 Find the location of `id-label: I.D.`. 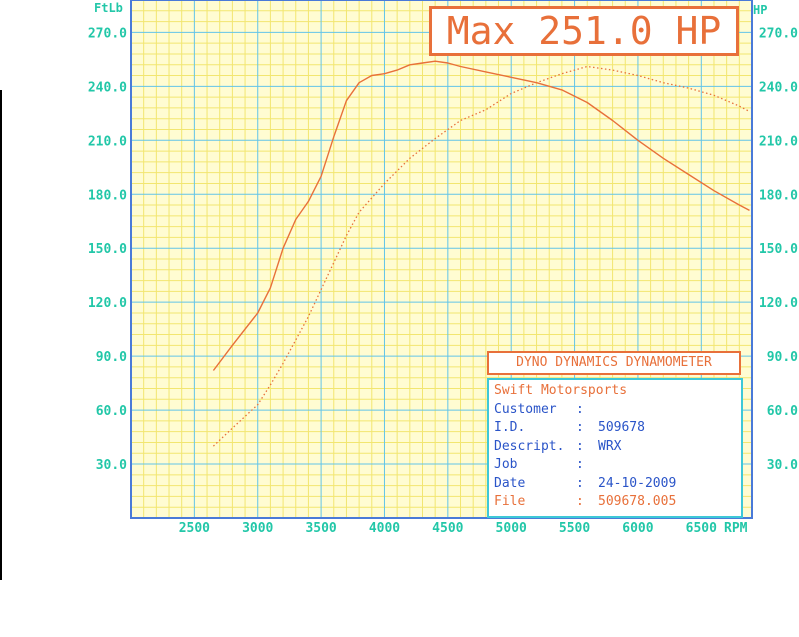

id-label: I.D. is located at coordinates (510, 427).